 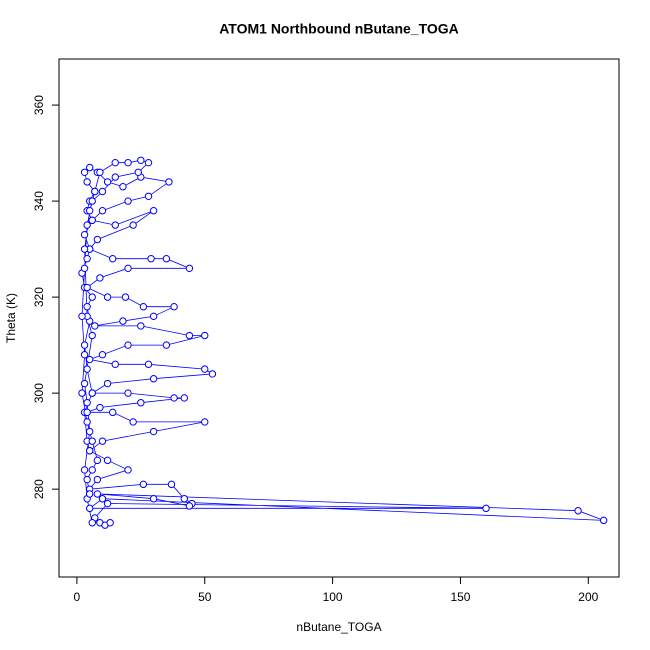 What do you see at coordinates (588, 597) in the screenshot?
I see `x-tick-label: 200` at bounding box center [588, 597].